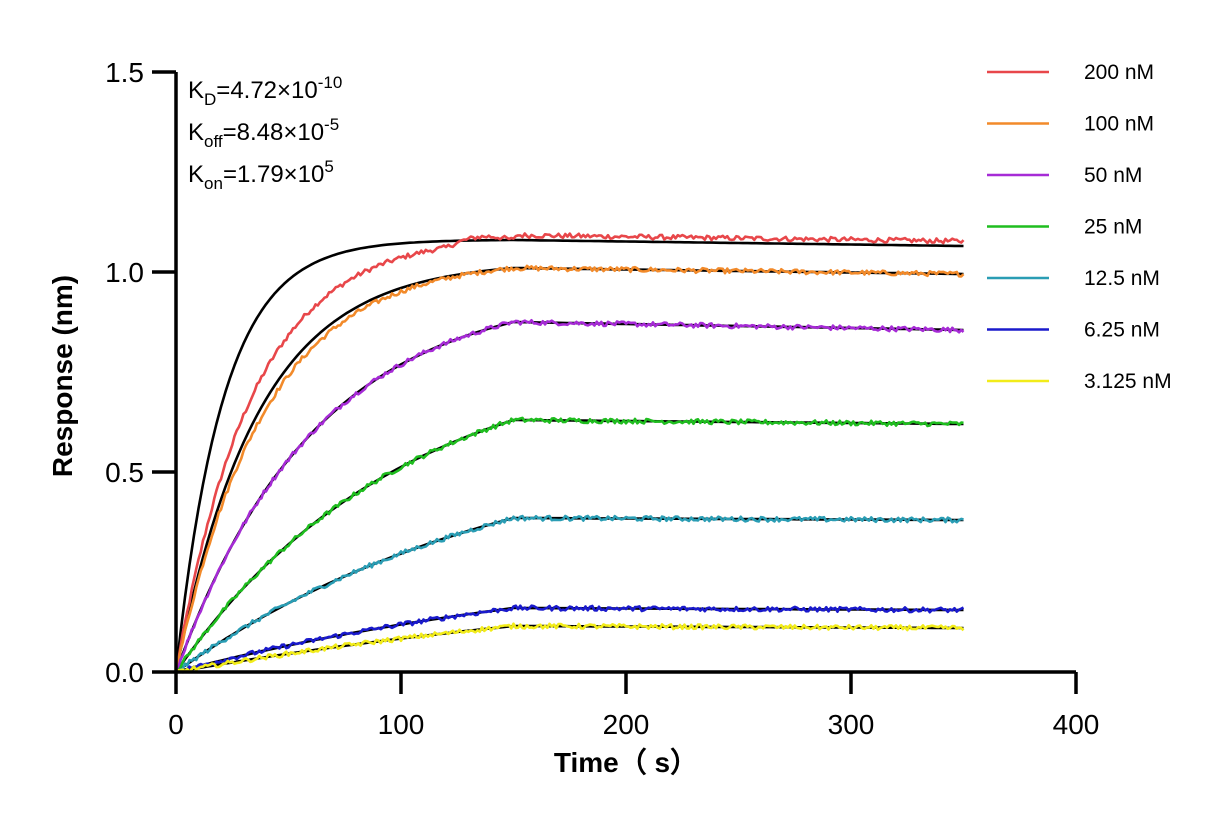  What do you see at coordinates (62, 376) in the screenshot?
I see `y-axis-title: Response (nm)` at bounding box center [62, 376].